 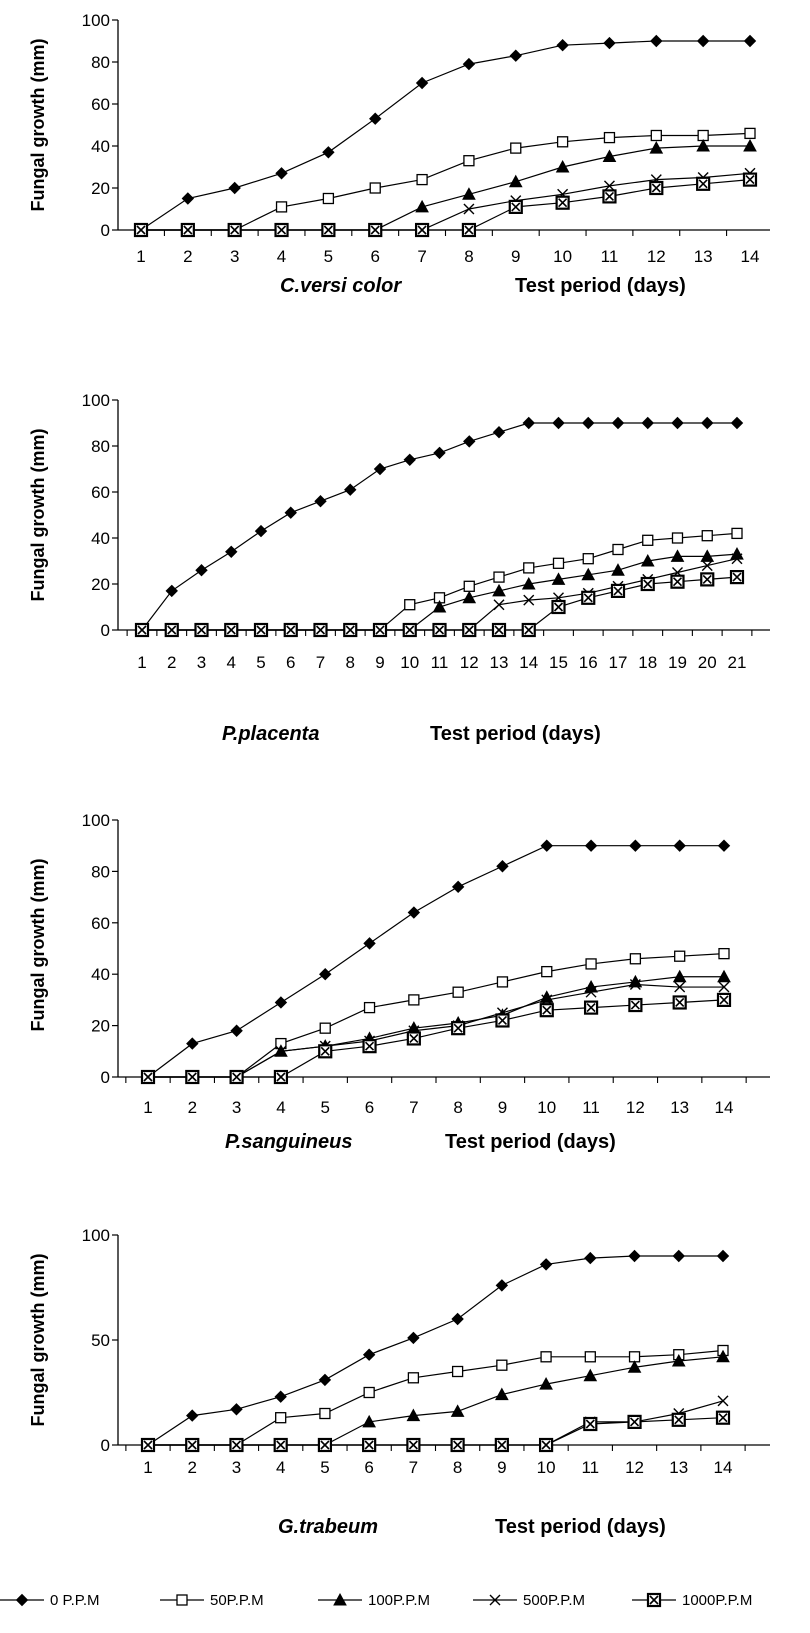 I want to click on legend-label: 500P.P.M, so click(x=554, y=1600).